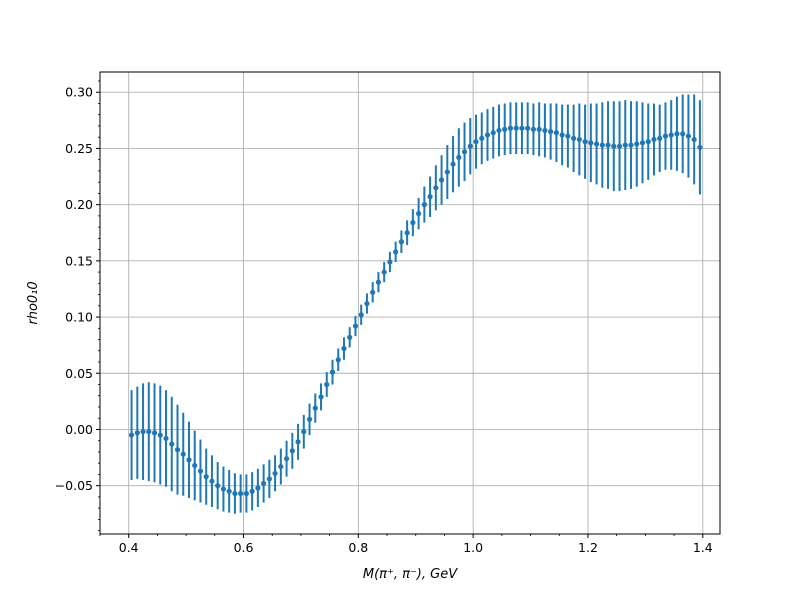 This screenshot has height=600, width=800. What do you see at coordinates (79, 148) in the screenshot?
I see `y-tick-label: 0.25` at bounding box center [79, 148].